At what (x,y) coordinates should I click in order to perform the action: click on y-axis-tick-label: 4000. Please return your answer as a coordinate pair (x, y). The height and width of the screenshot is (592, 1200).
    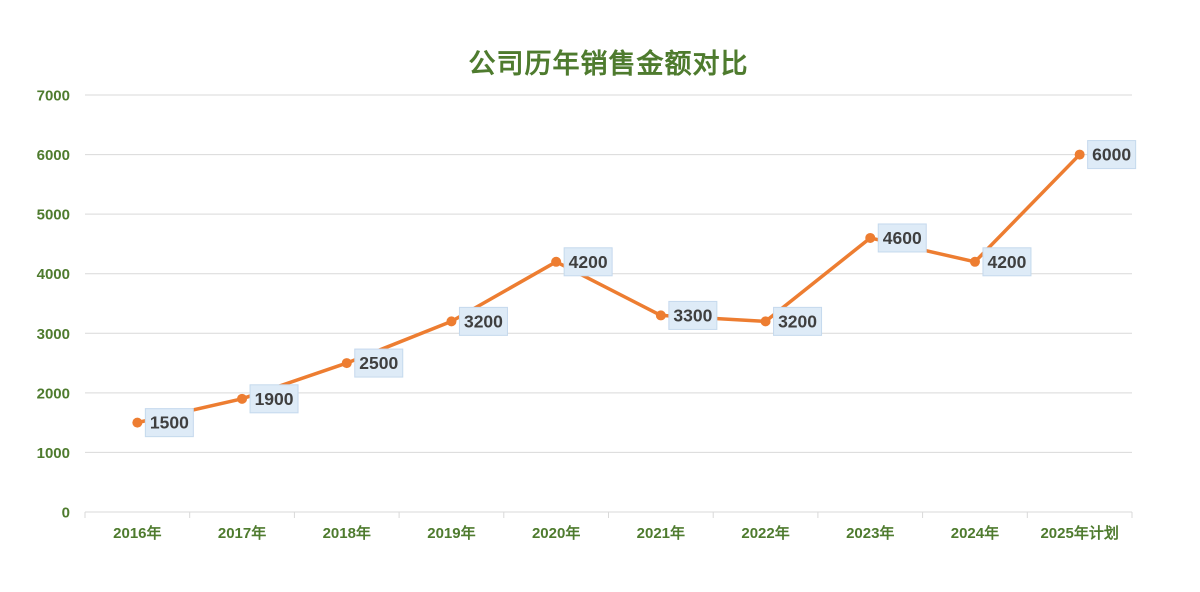
    Looking at the image, I should click on (53, 274).